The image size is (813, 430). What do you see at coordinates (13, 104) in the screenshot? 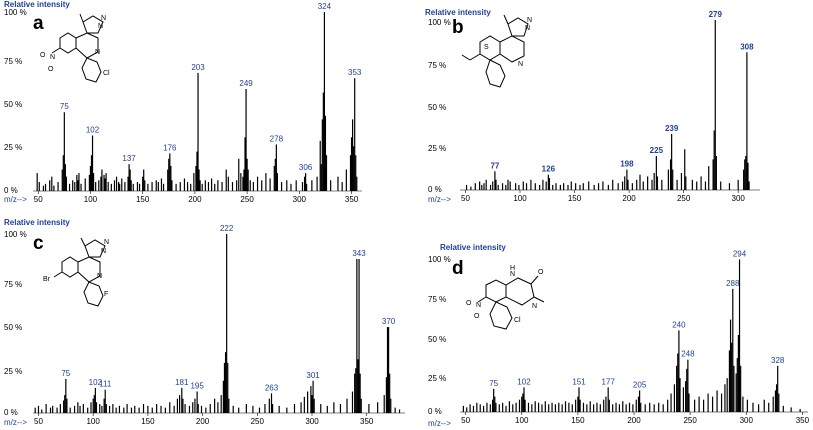
I see `panel-a-ytick-50: 50 %` at bounding box center [13, 104].